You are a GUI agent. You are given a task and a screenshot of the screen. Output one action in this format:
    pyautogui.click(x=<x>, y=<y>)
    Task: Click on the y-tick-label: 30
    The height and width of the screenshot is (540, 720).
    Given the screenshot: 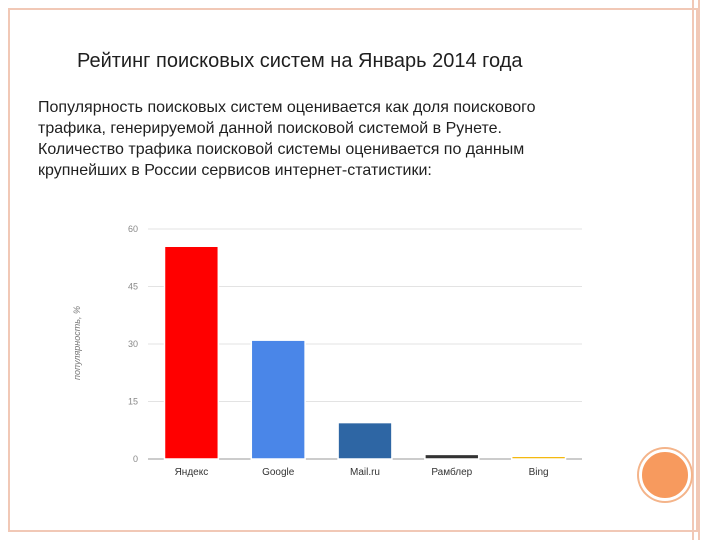 What is the action you would take?
    pyautogui.click(x=133, y=344)
    